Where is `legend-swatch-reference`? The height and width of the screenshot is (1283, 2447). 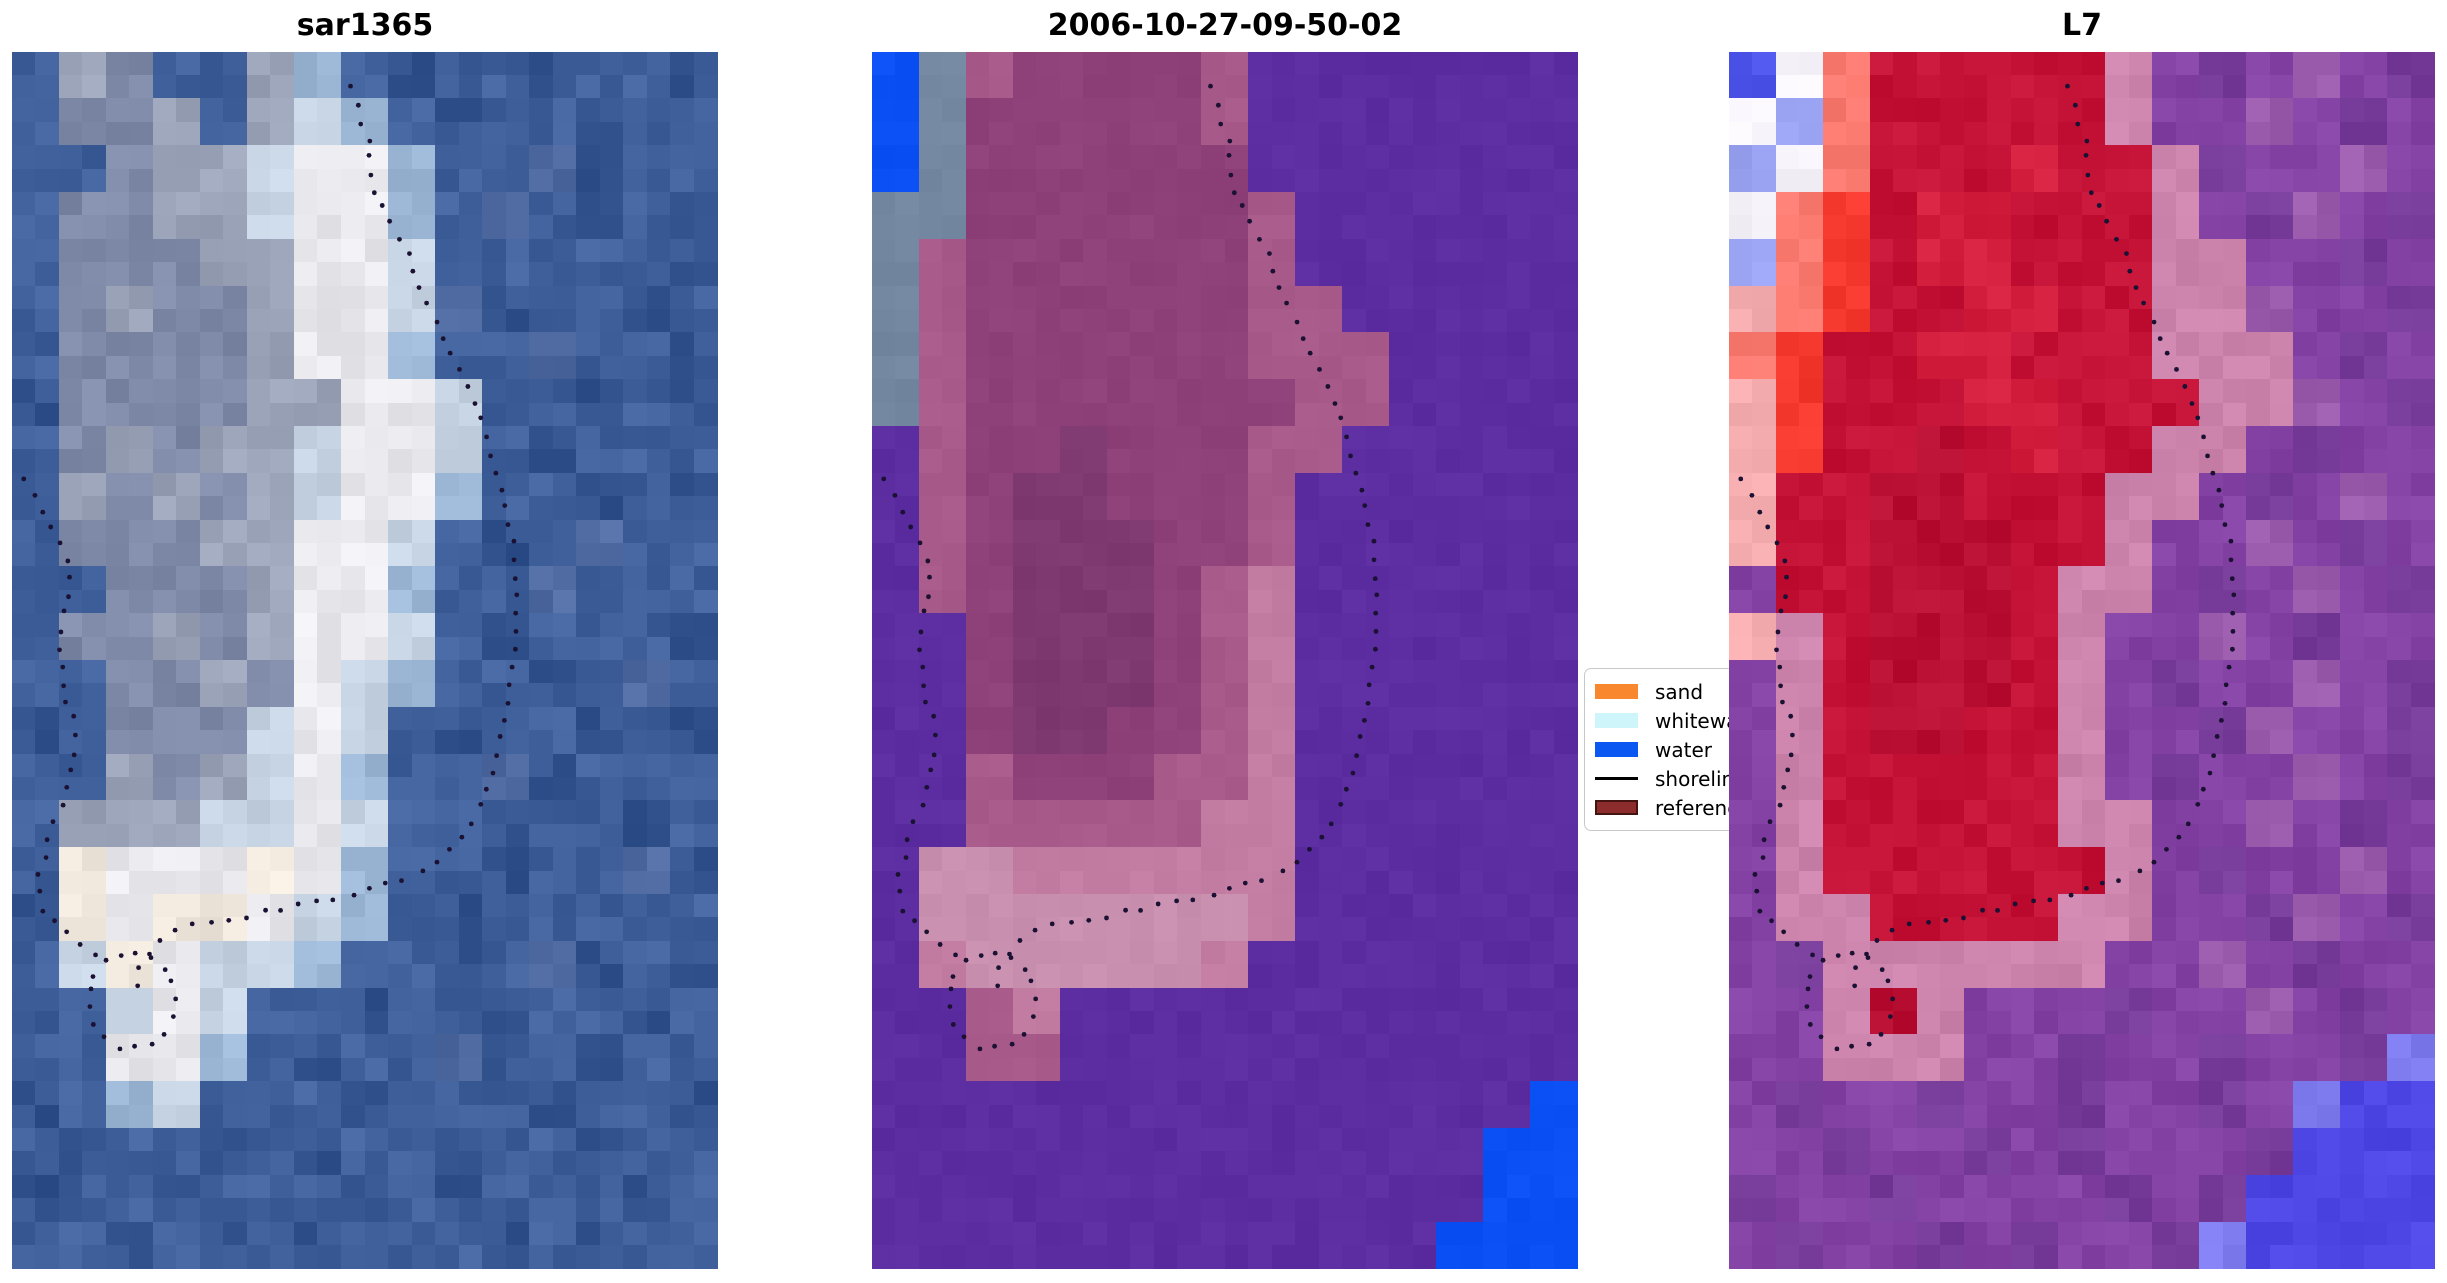 legend-swatch-reference is located at coordinates (1616, 807).